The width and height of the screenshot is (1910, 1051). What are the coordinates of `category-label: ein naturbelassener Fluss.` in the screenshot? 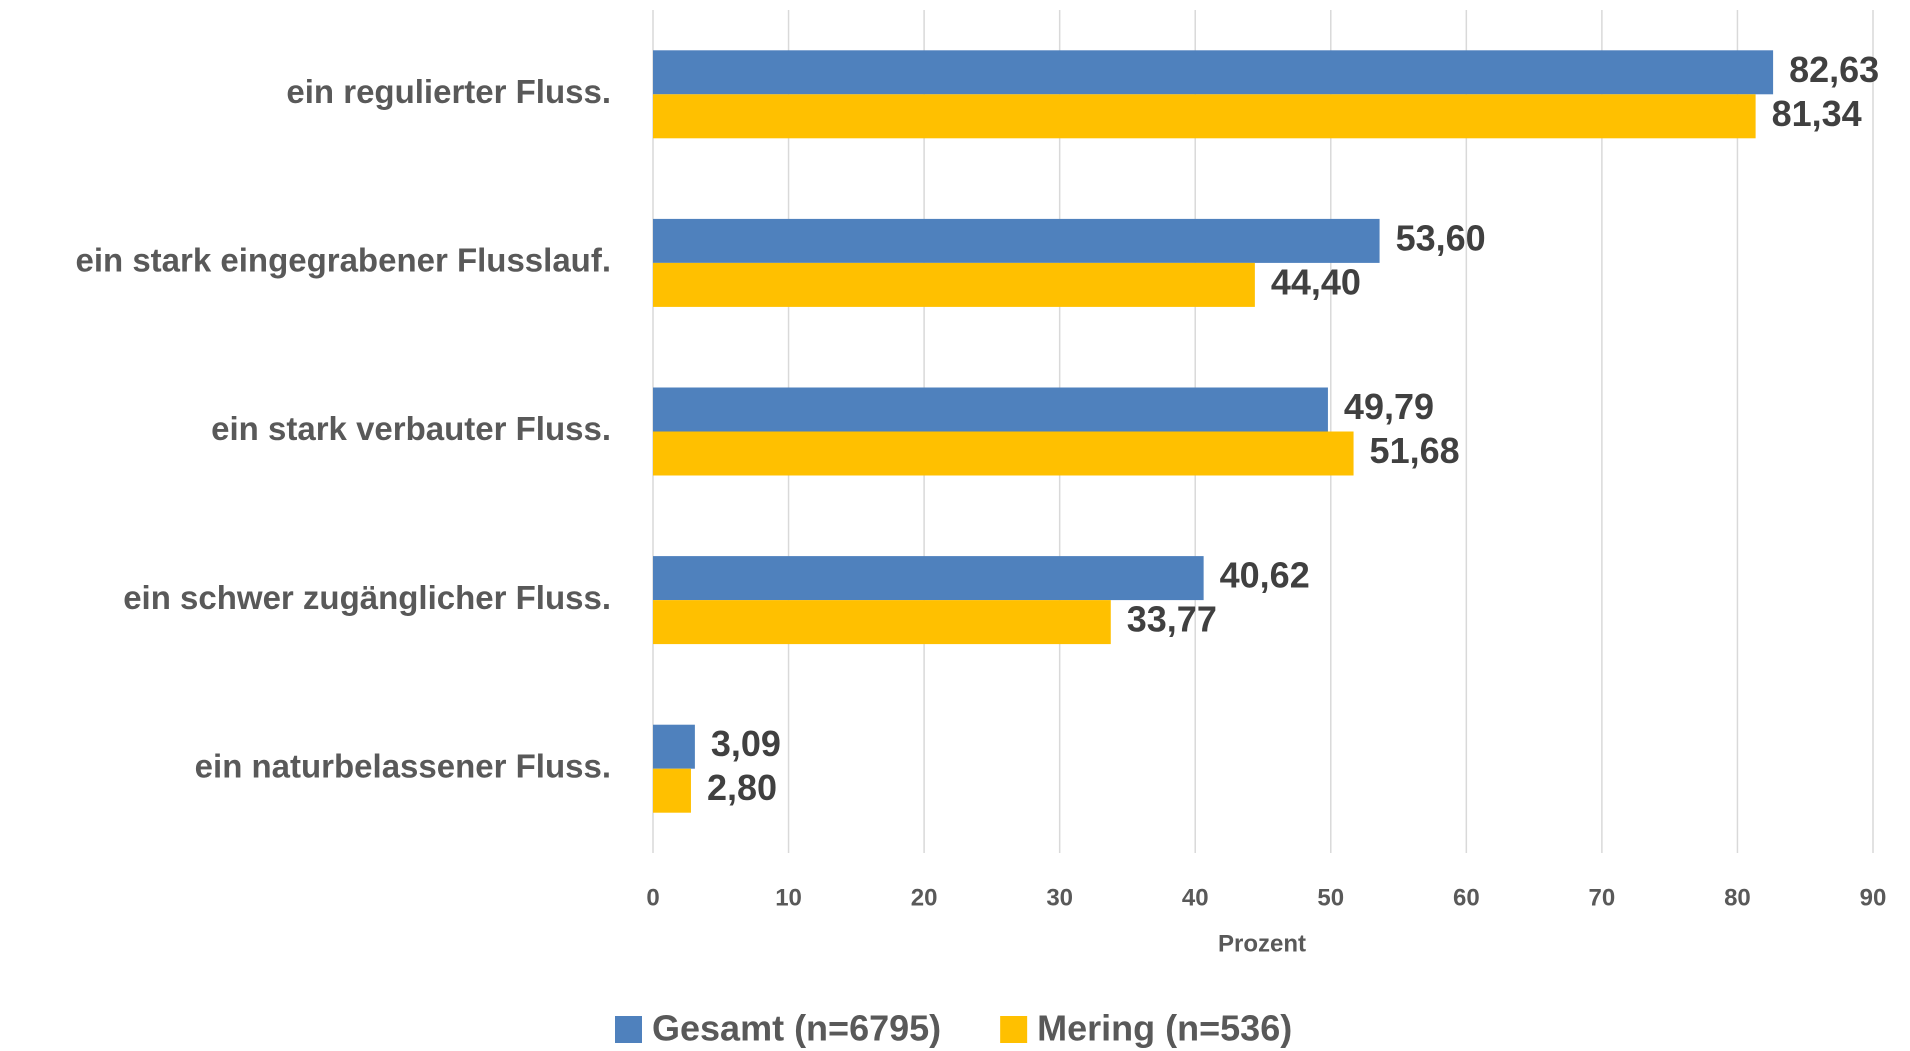 It's located at (403, 765).